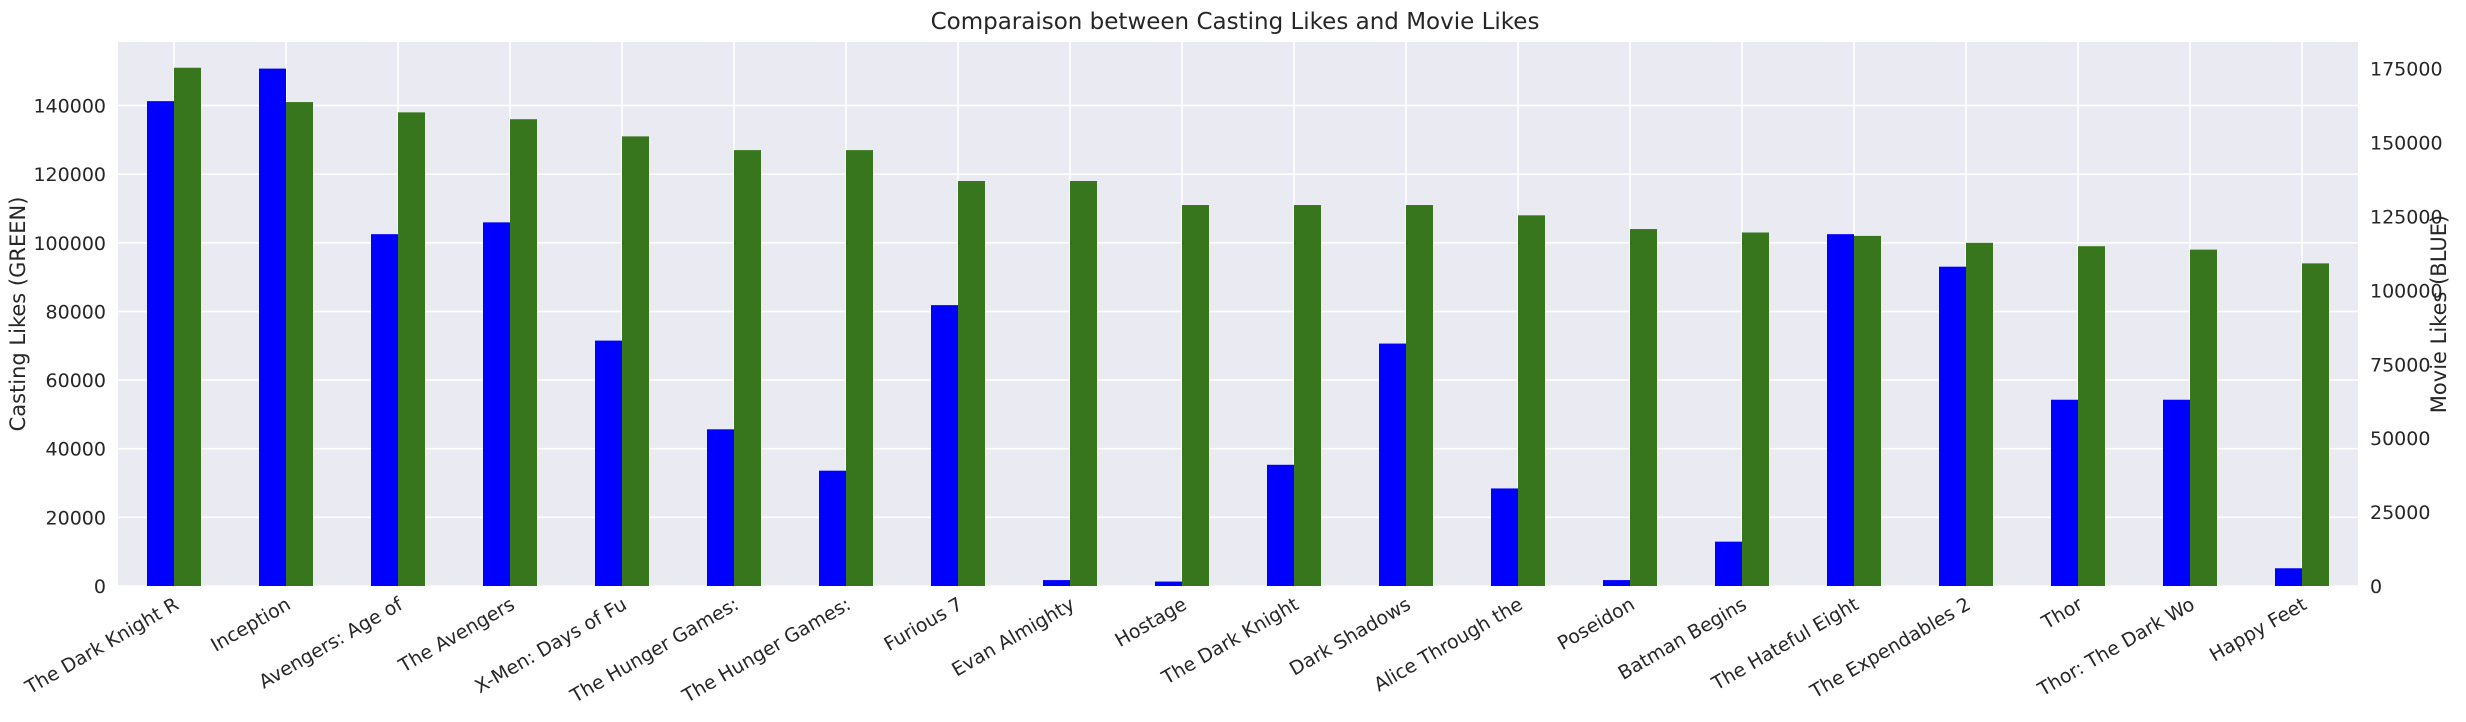  What do you see at coordinates (102, 646) in the screenshot?
I see `x-tick-label: The Dark Knight R` at bounding box center [102, 646].